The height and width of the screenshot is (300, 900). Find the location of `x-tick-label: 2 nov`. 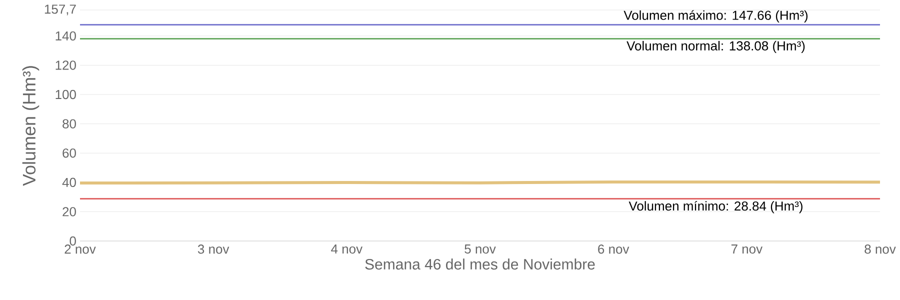

x-tick-label: 2 nov is located at coordinates (80, 249).